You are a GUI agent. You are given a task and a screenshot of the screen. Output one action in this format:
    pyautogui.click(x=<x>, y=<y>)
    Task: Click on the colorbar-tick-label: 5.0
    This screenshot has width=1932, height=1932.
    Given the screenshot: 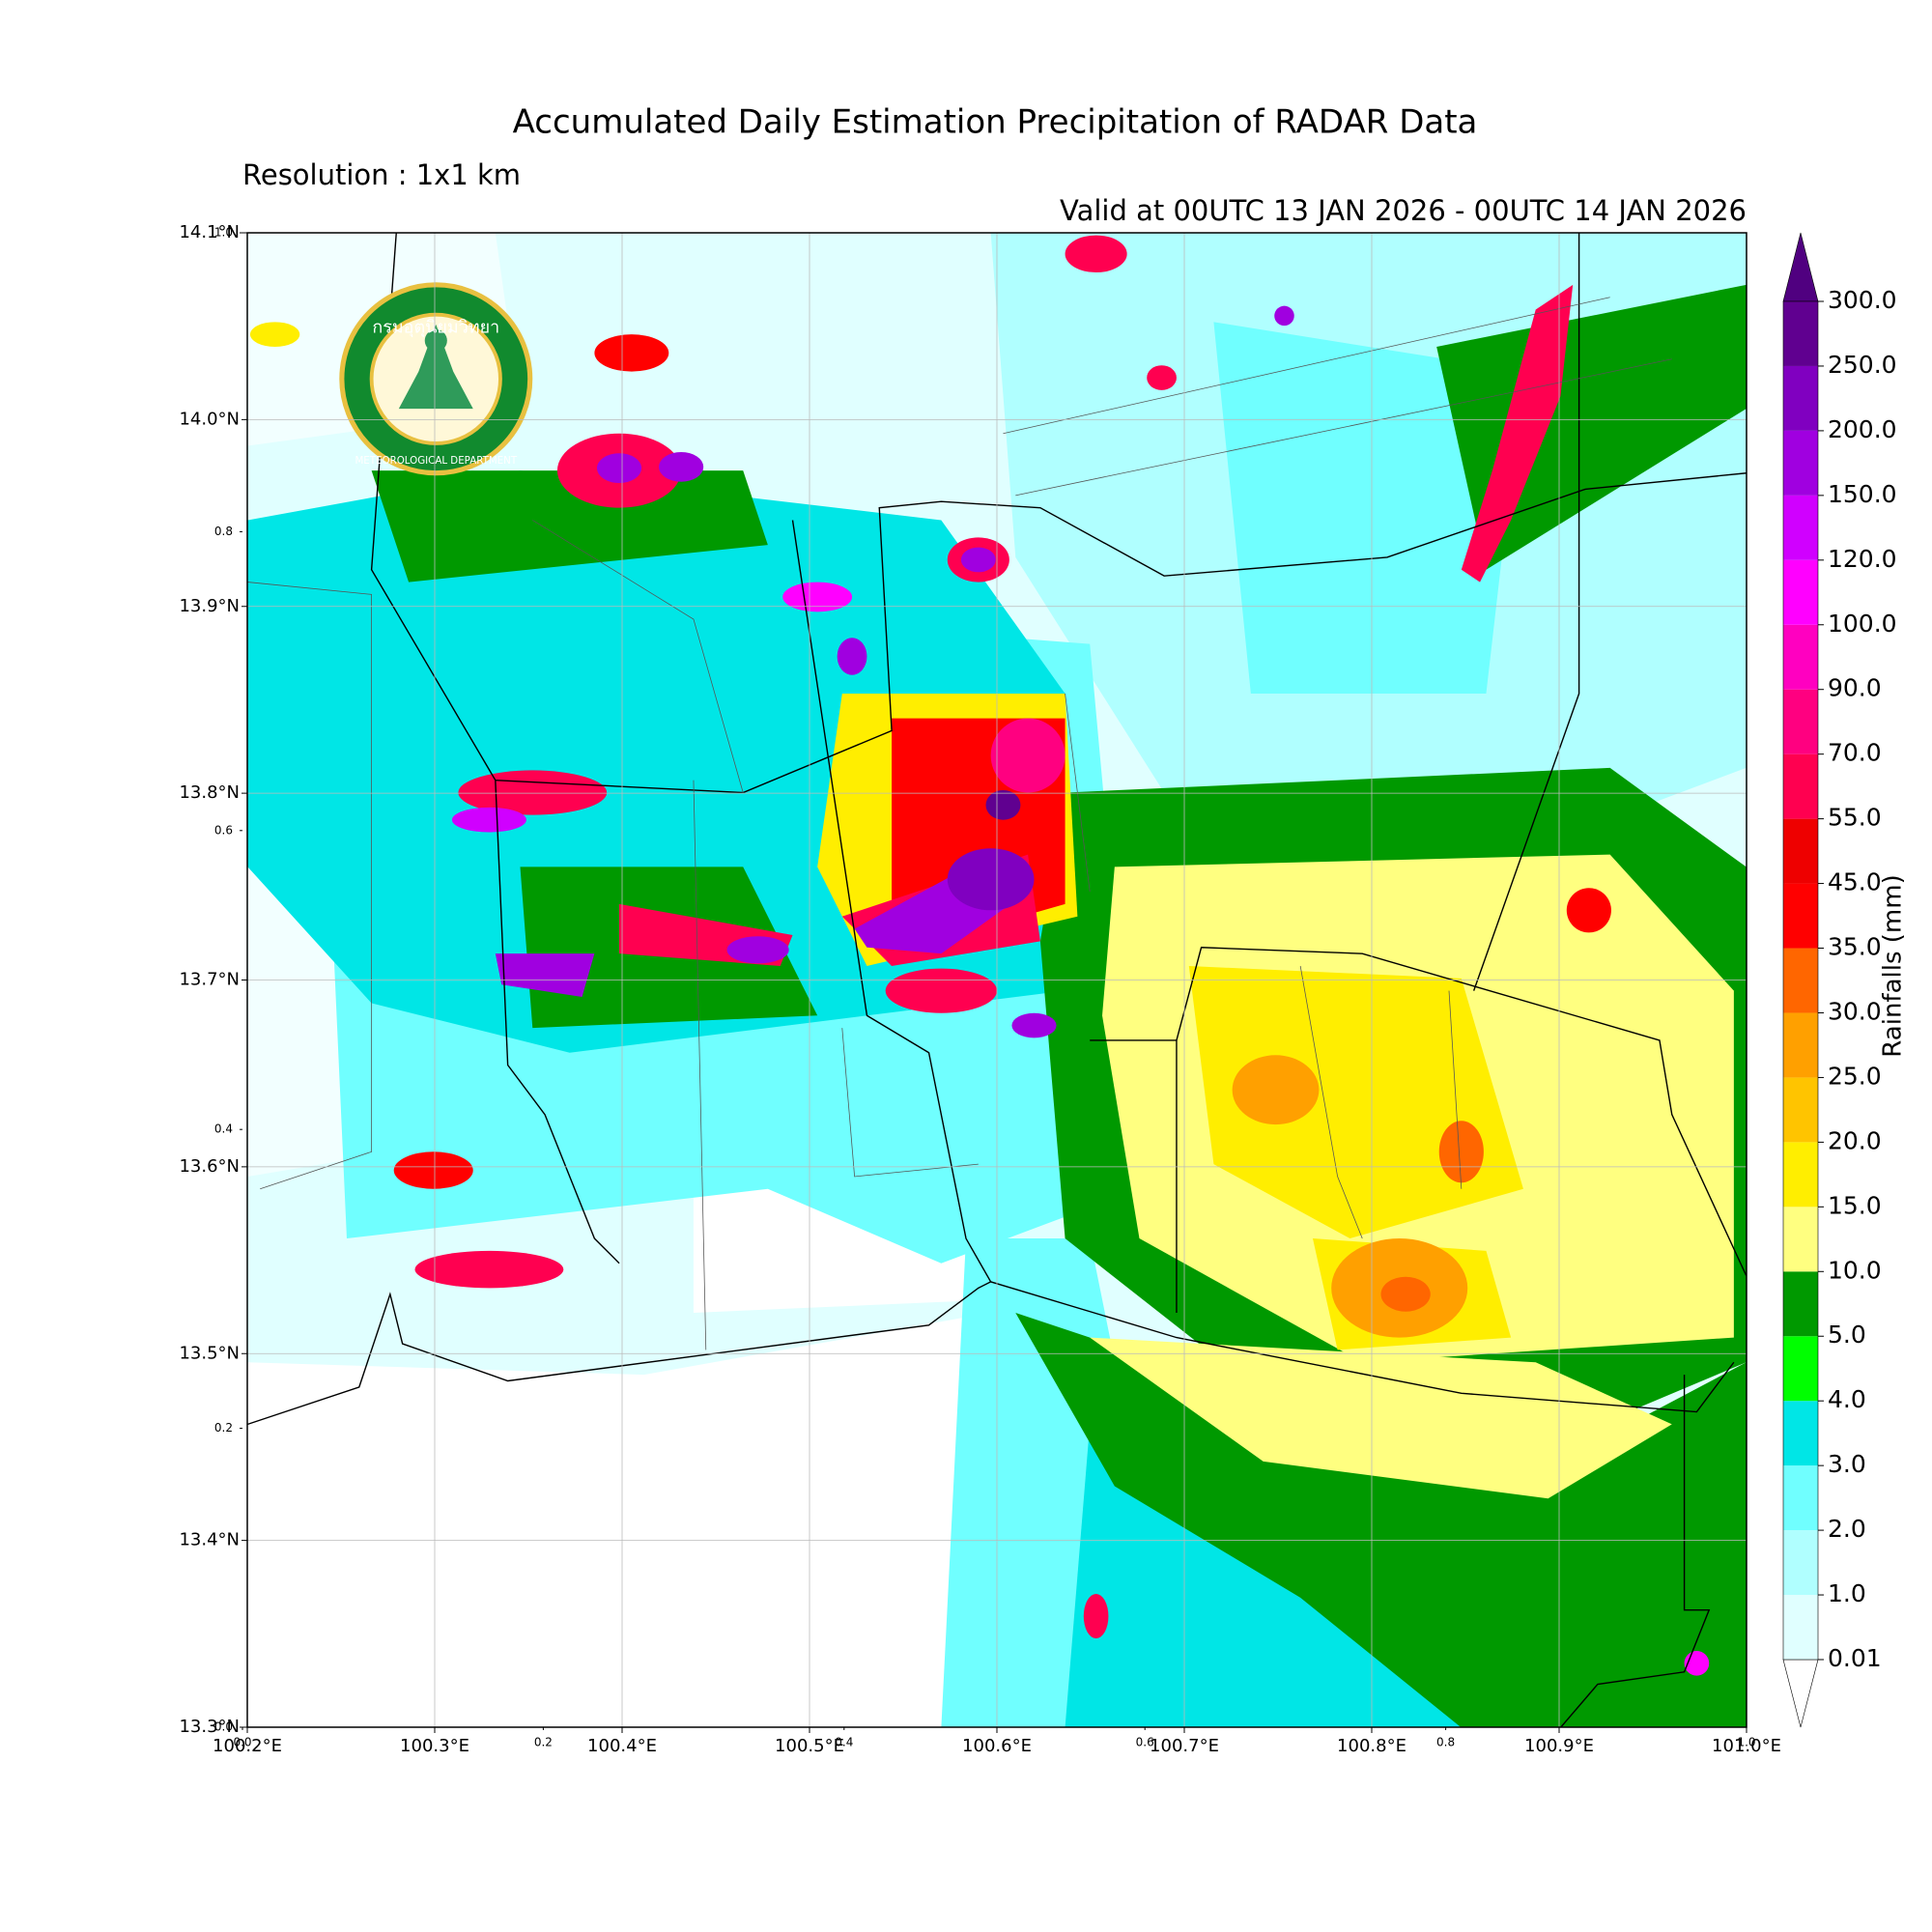 What is the action you would take?
    pyautogui.click(x=1847, y=1335)
    